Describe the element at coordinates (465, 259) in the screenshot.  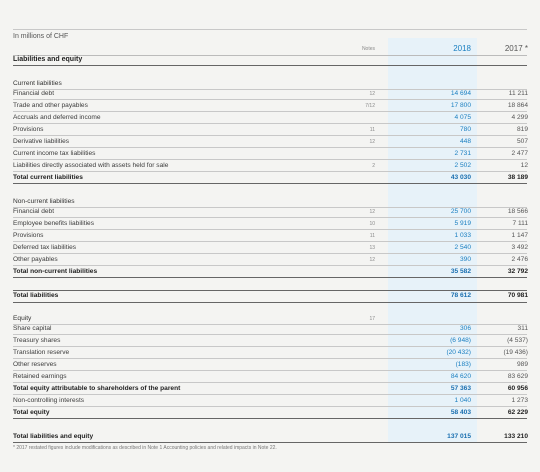
I see `cell-v2018: 390` at that location.